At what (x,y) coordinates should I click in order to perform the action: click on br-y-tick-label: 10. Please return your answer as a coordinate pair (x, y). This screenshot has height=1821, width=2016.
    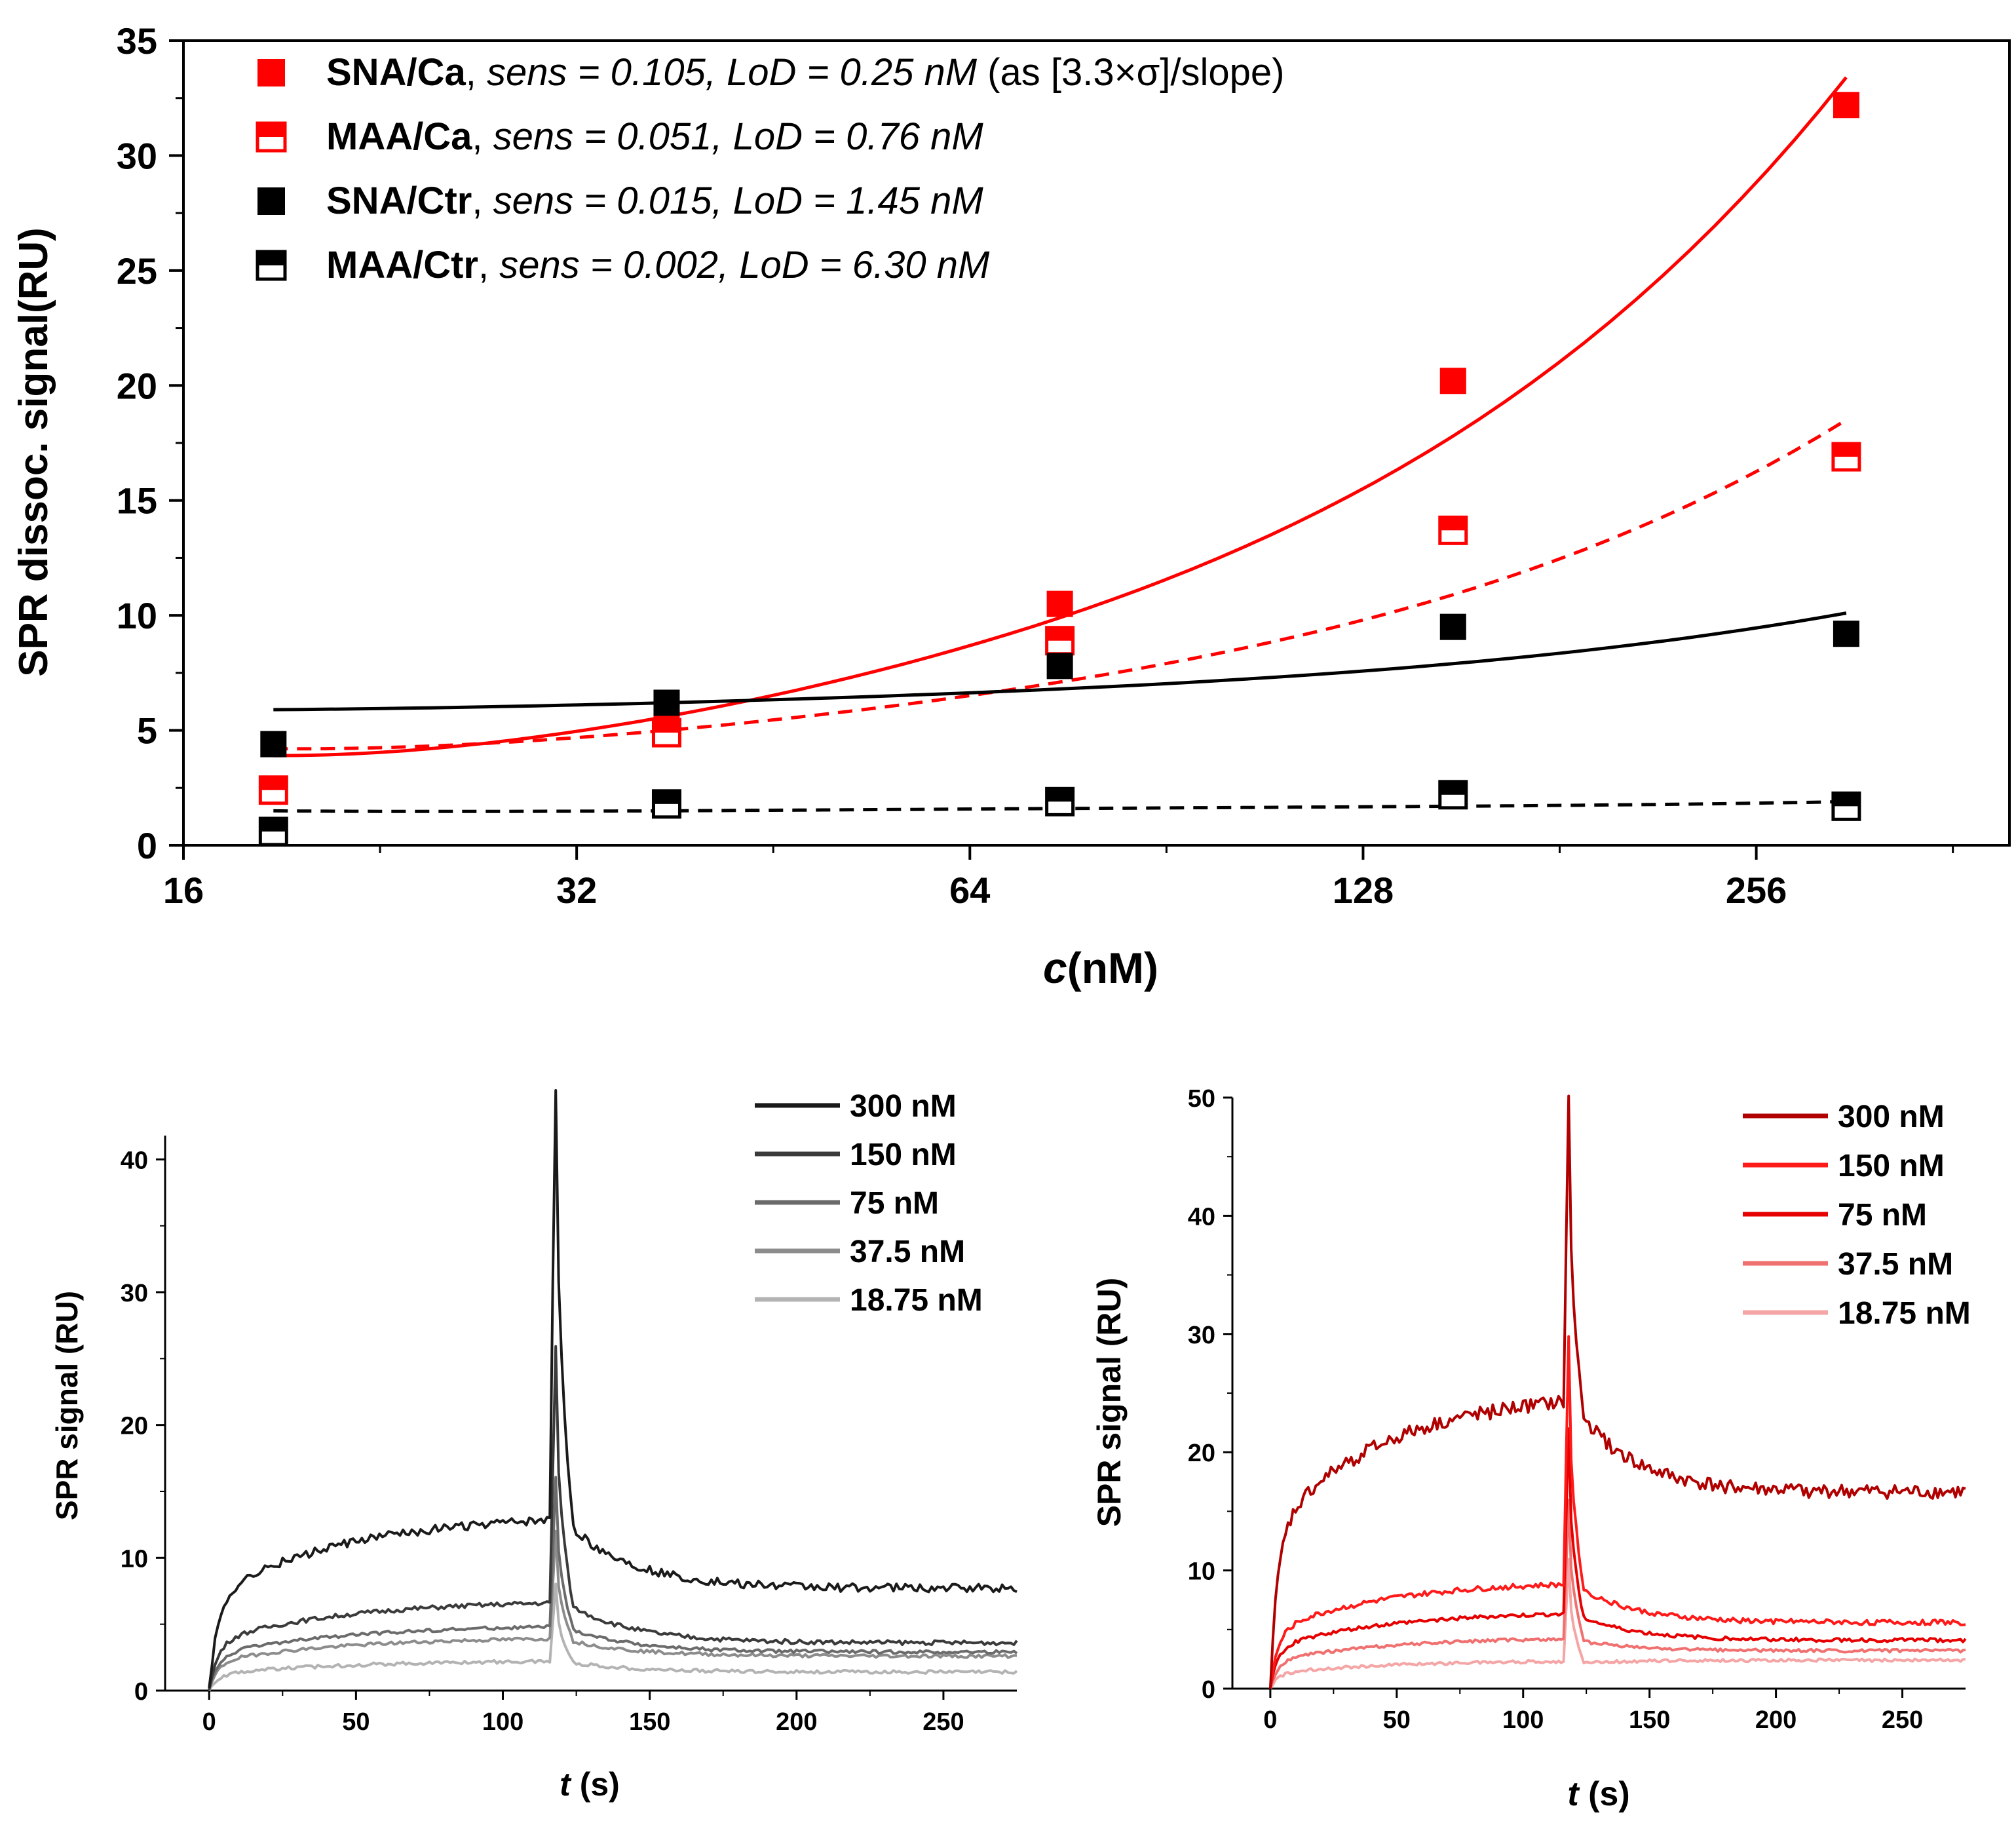
    Looking at the image, I should click on (1201, 1572).